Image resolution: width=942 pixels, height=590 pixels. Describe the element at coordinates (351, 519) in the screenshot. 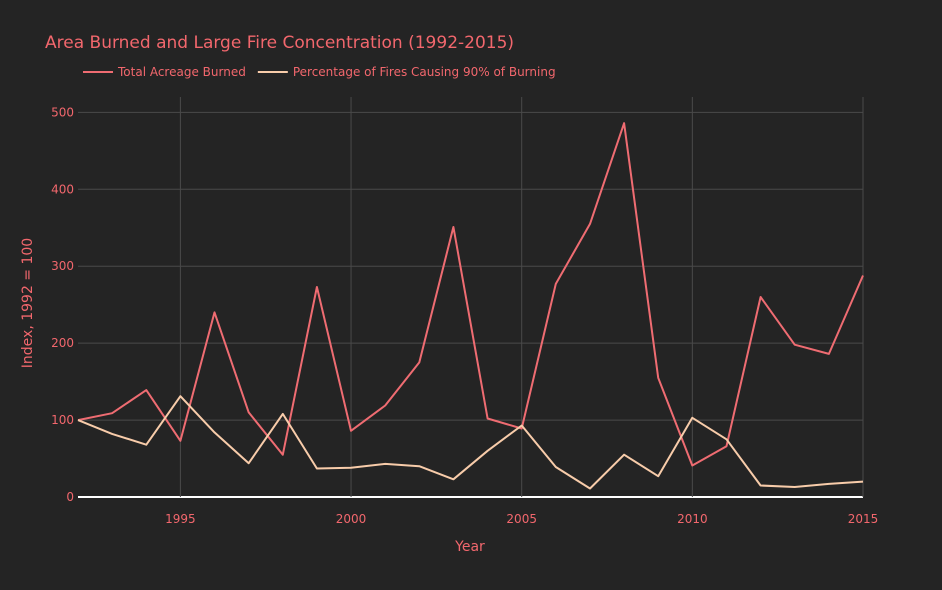

I see `x-tick-label: 2000` at that location.